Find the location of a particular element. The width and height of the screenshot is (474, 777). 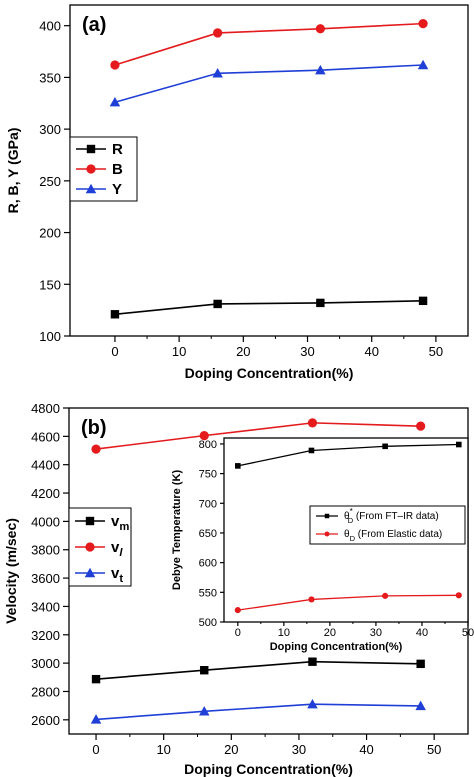

y-tick-label: 300 is located at coordinates (50, 129).